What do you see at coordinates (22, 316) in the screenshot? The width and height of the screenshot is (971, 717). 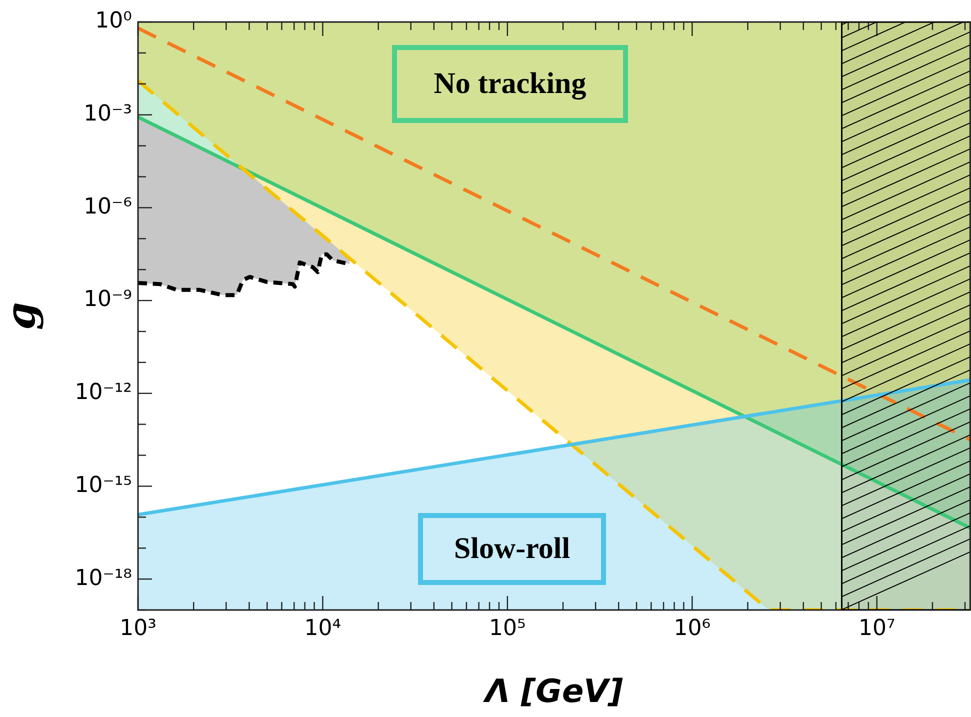 I see `y-axis-title: g` at bounding box center [22, 316].